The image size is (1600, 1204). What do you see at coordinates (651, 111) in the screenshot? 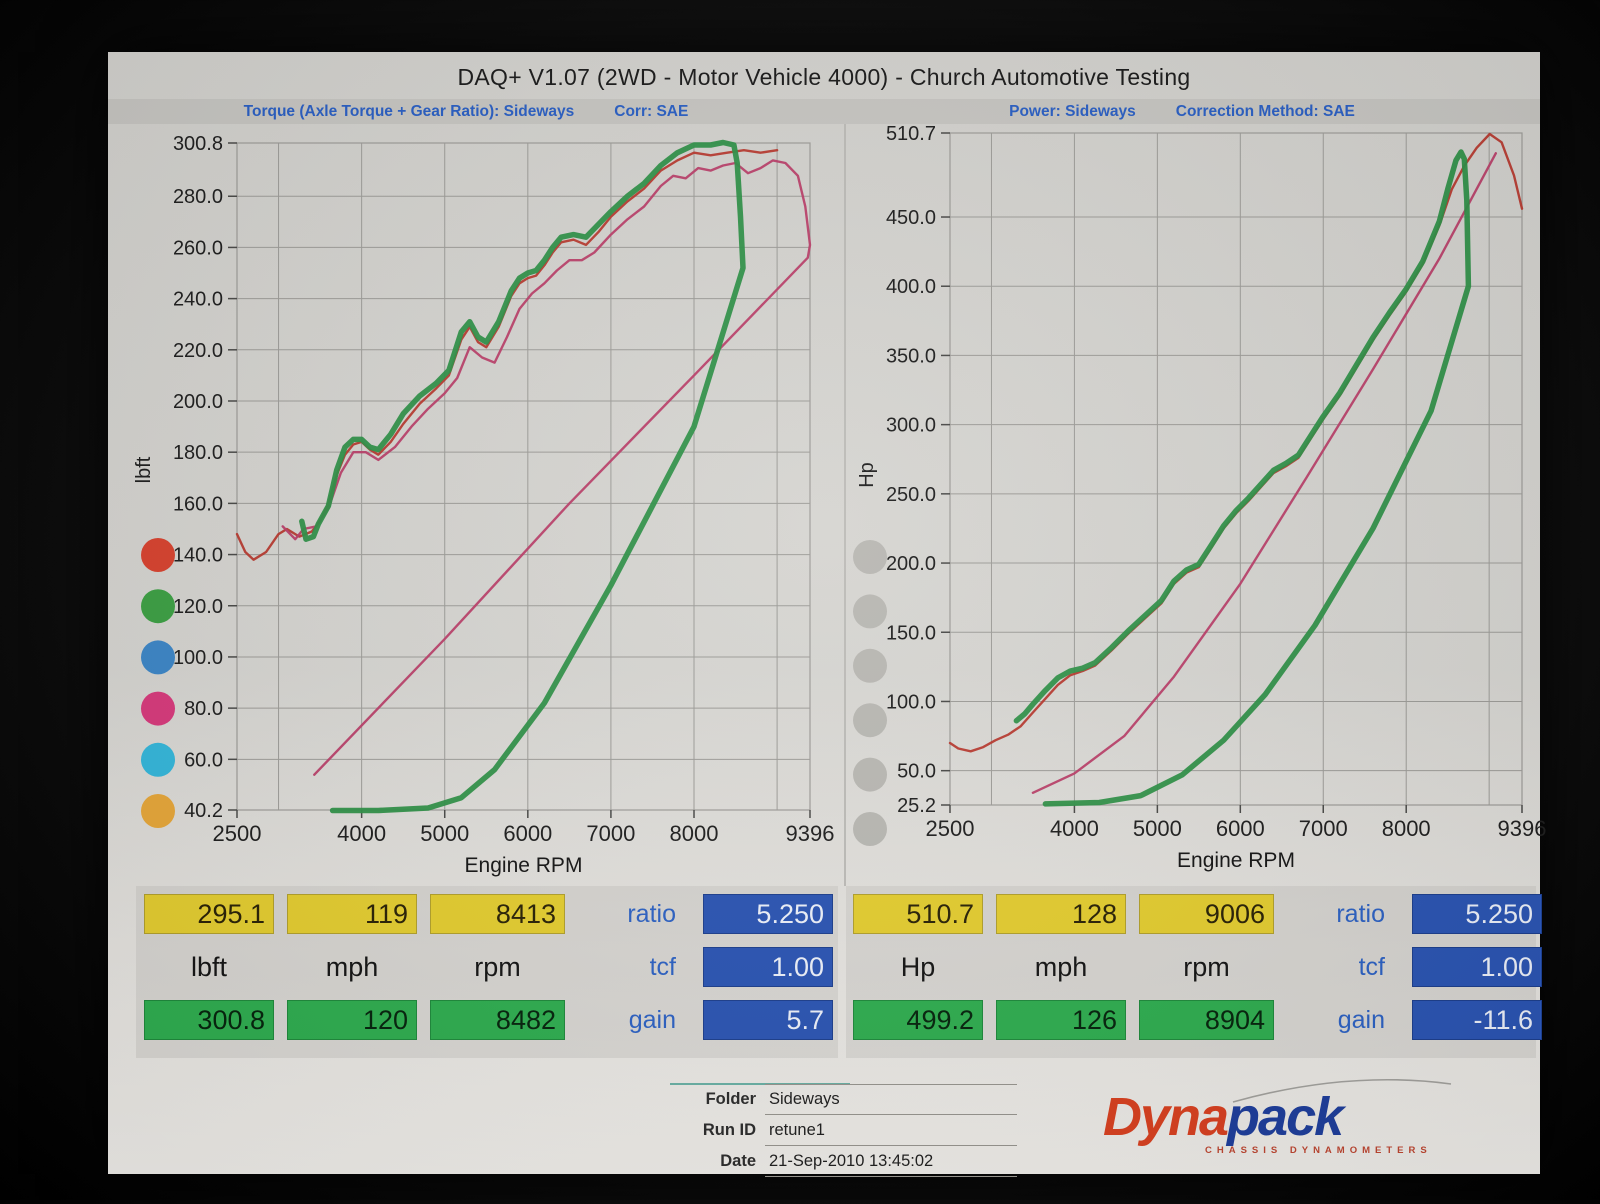
I see `torque-correction-label: Corr: SAE` at bounding box center [651, 111].